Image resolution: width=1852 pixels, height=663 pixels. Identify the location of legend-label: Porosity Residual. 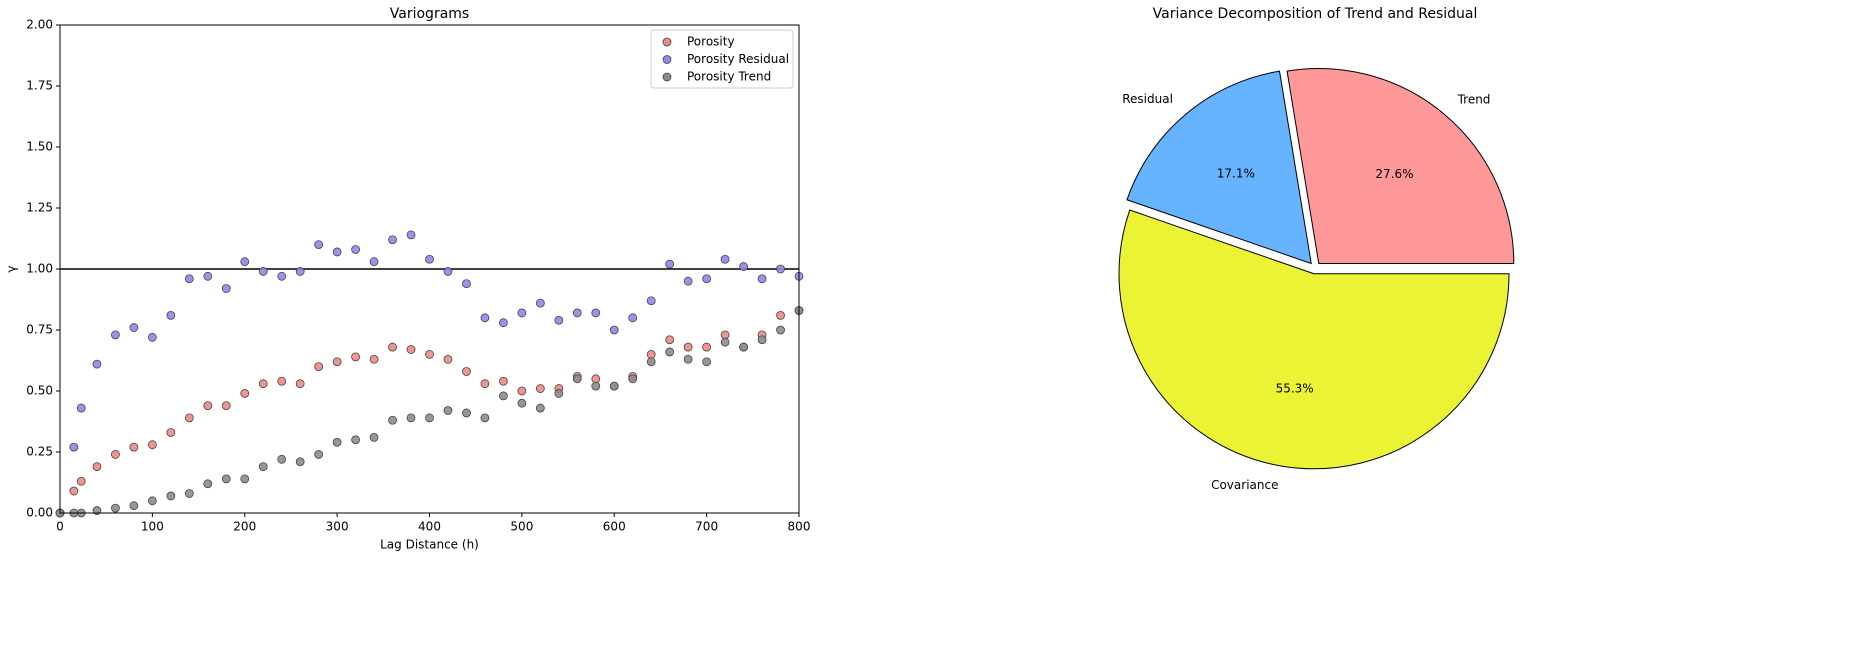
(738, 59).